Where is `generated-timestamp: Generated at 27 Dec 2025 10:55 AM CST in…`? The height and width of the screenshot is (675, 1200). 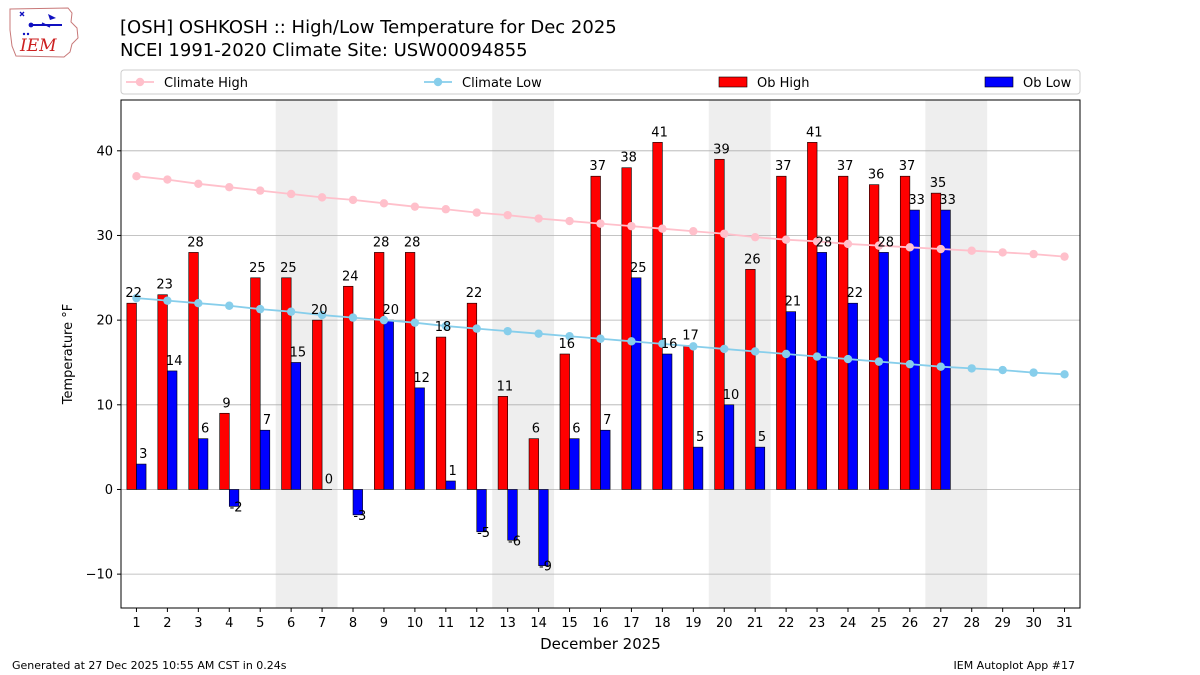
generated-timestamp: Generated at 27 Dec 2025 10:55 AM CST in… is located at coordinates (149, 665).